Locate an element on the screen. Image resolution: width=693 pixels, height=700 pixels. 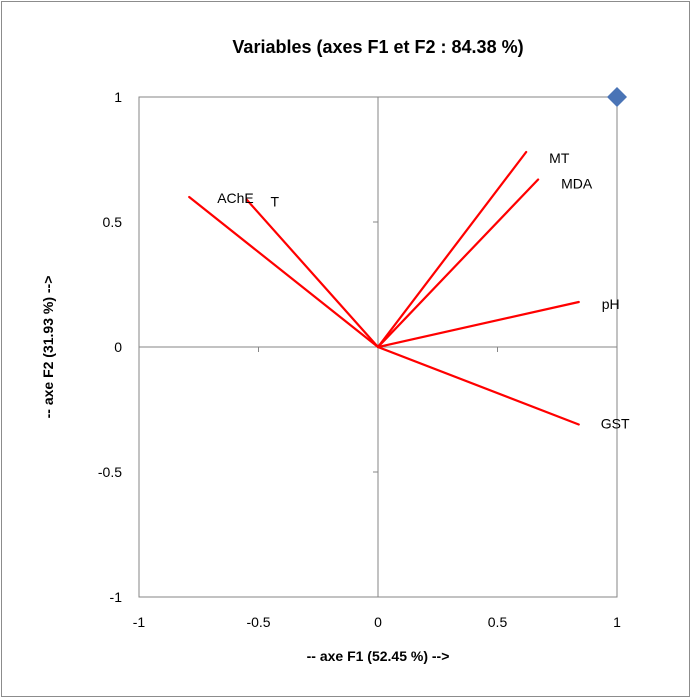
y-axis-label: -- axe F2 (31.93 %) --> is located at coordinates (48, 347).